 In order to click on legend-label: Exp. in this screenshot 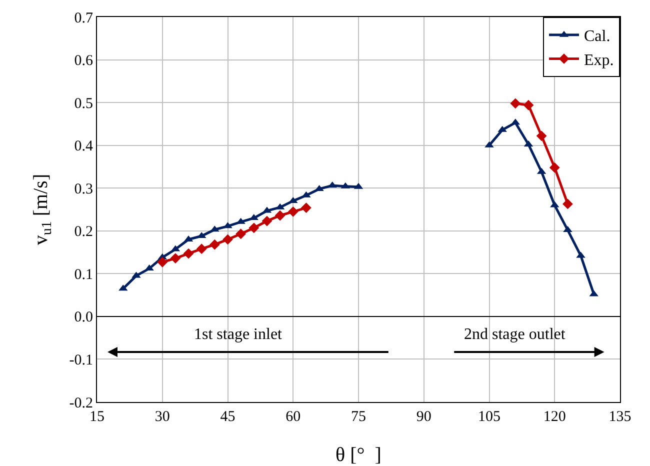, I will do `click(599, 60)`.